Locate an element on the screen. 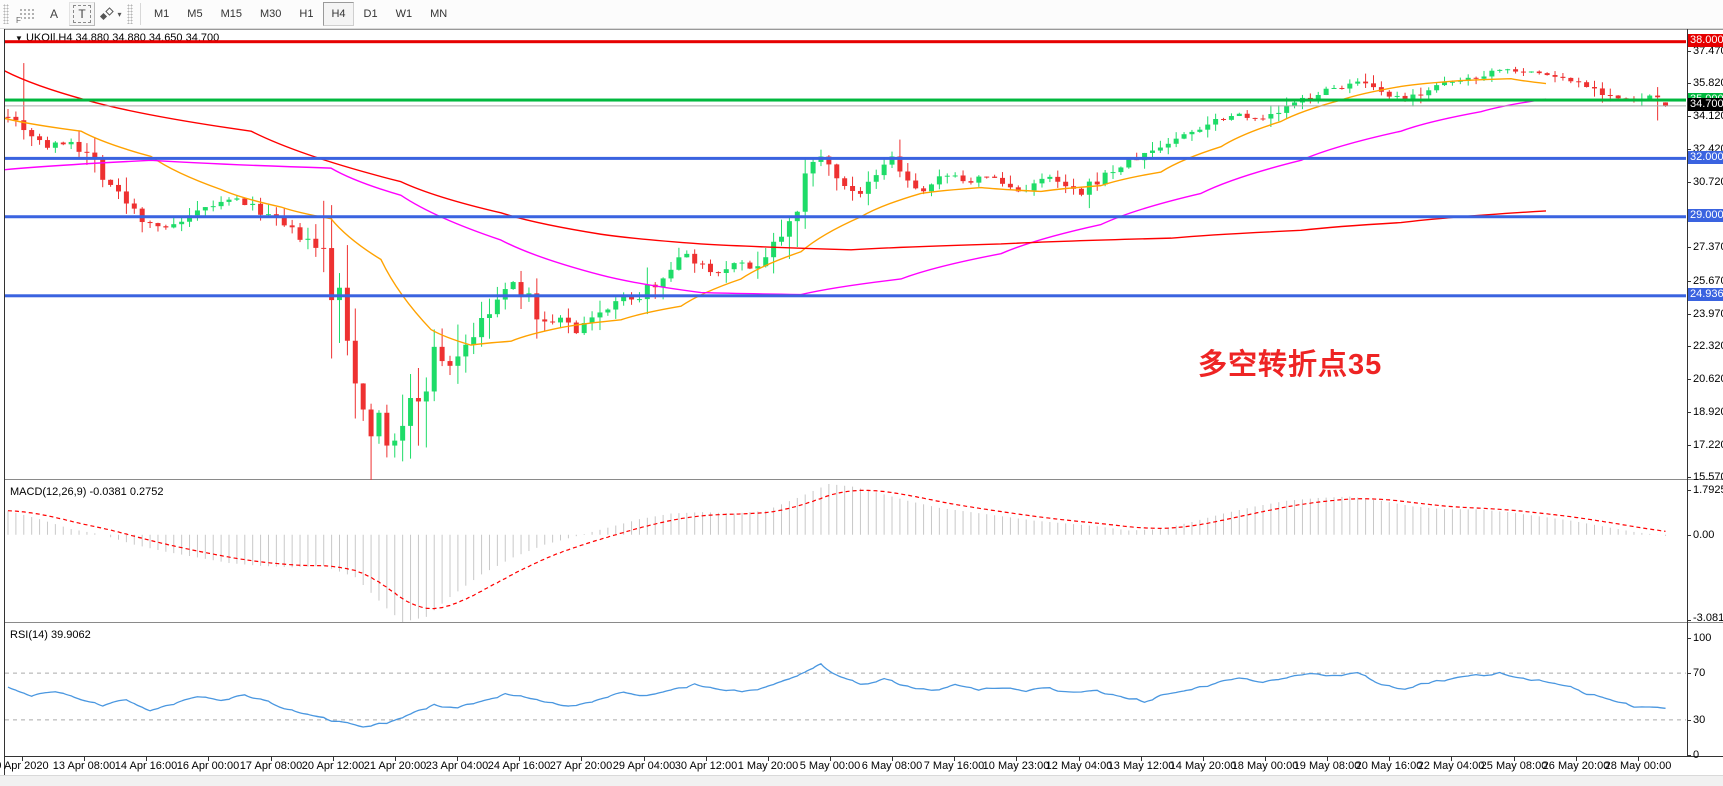 This screenshot has width=1723, height=786. price-tick-15.570: 15.570 is located at coordinates (1708, 477).